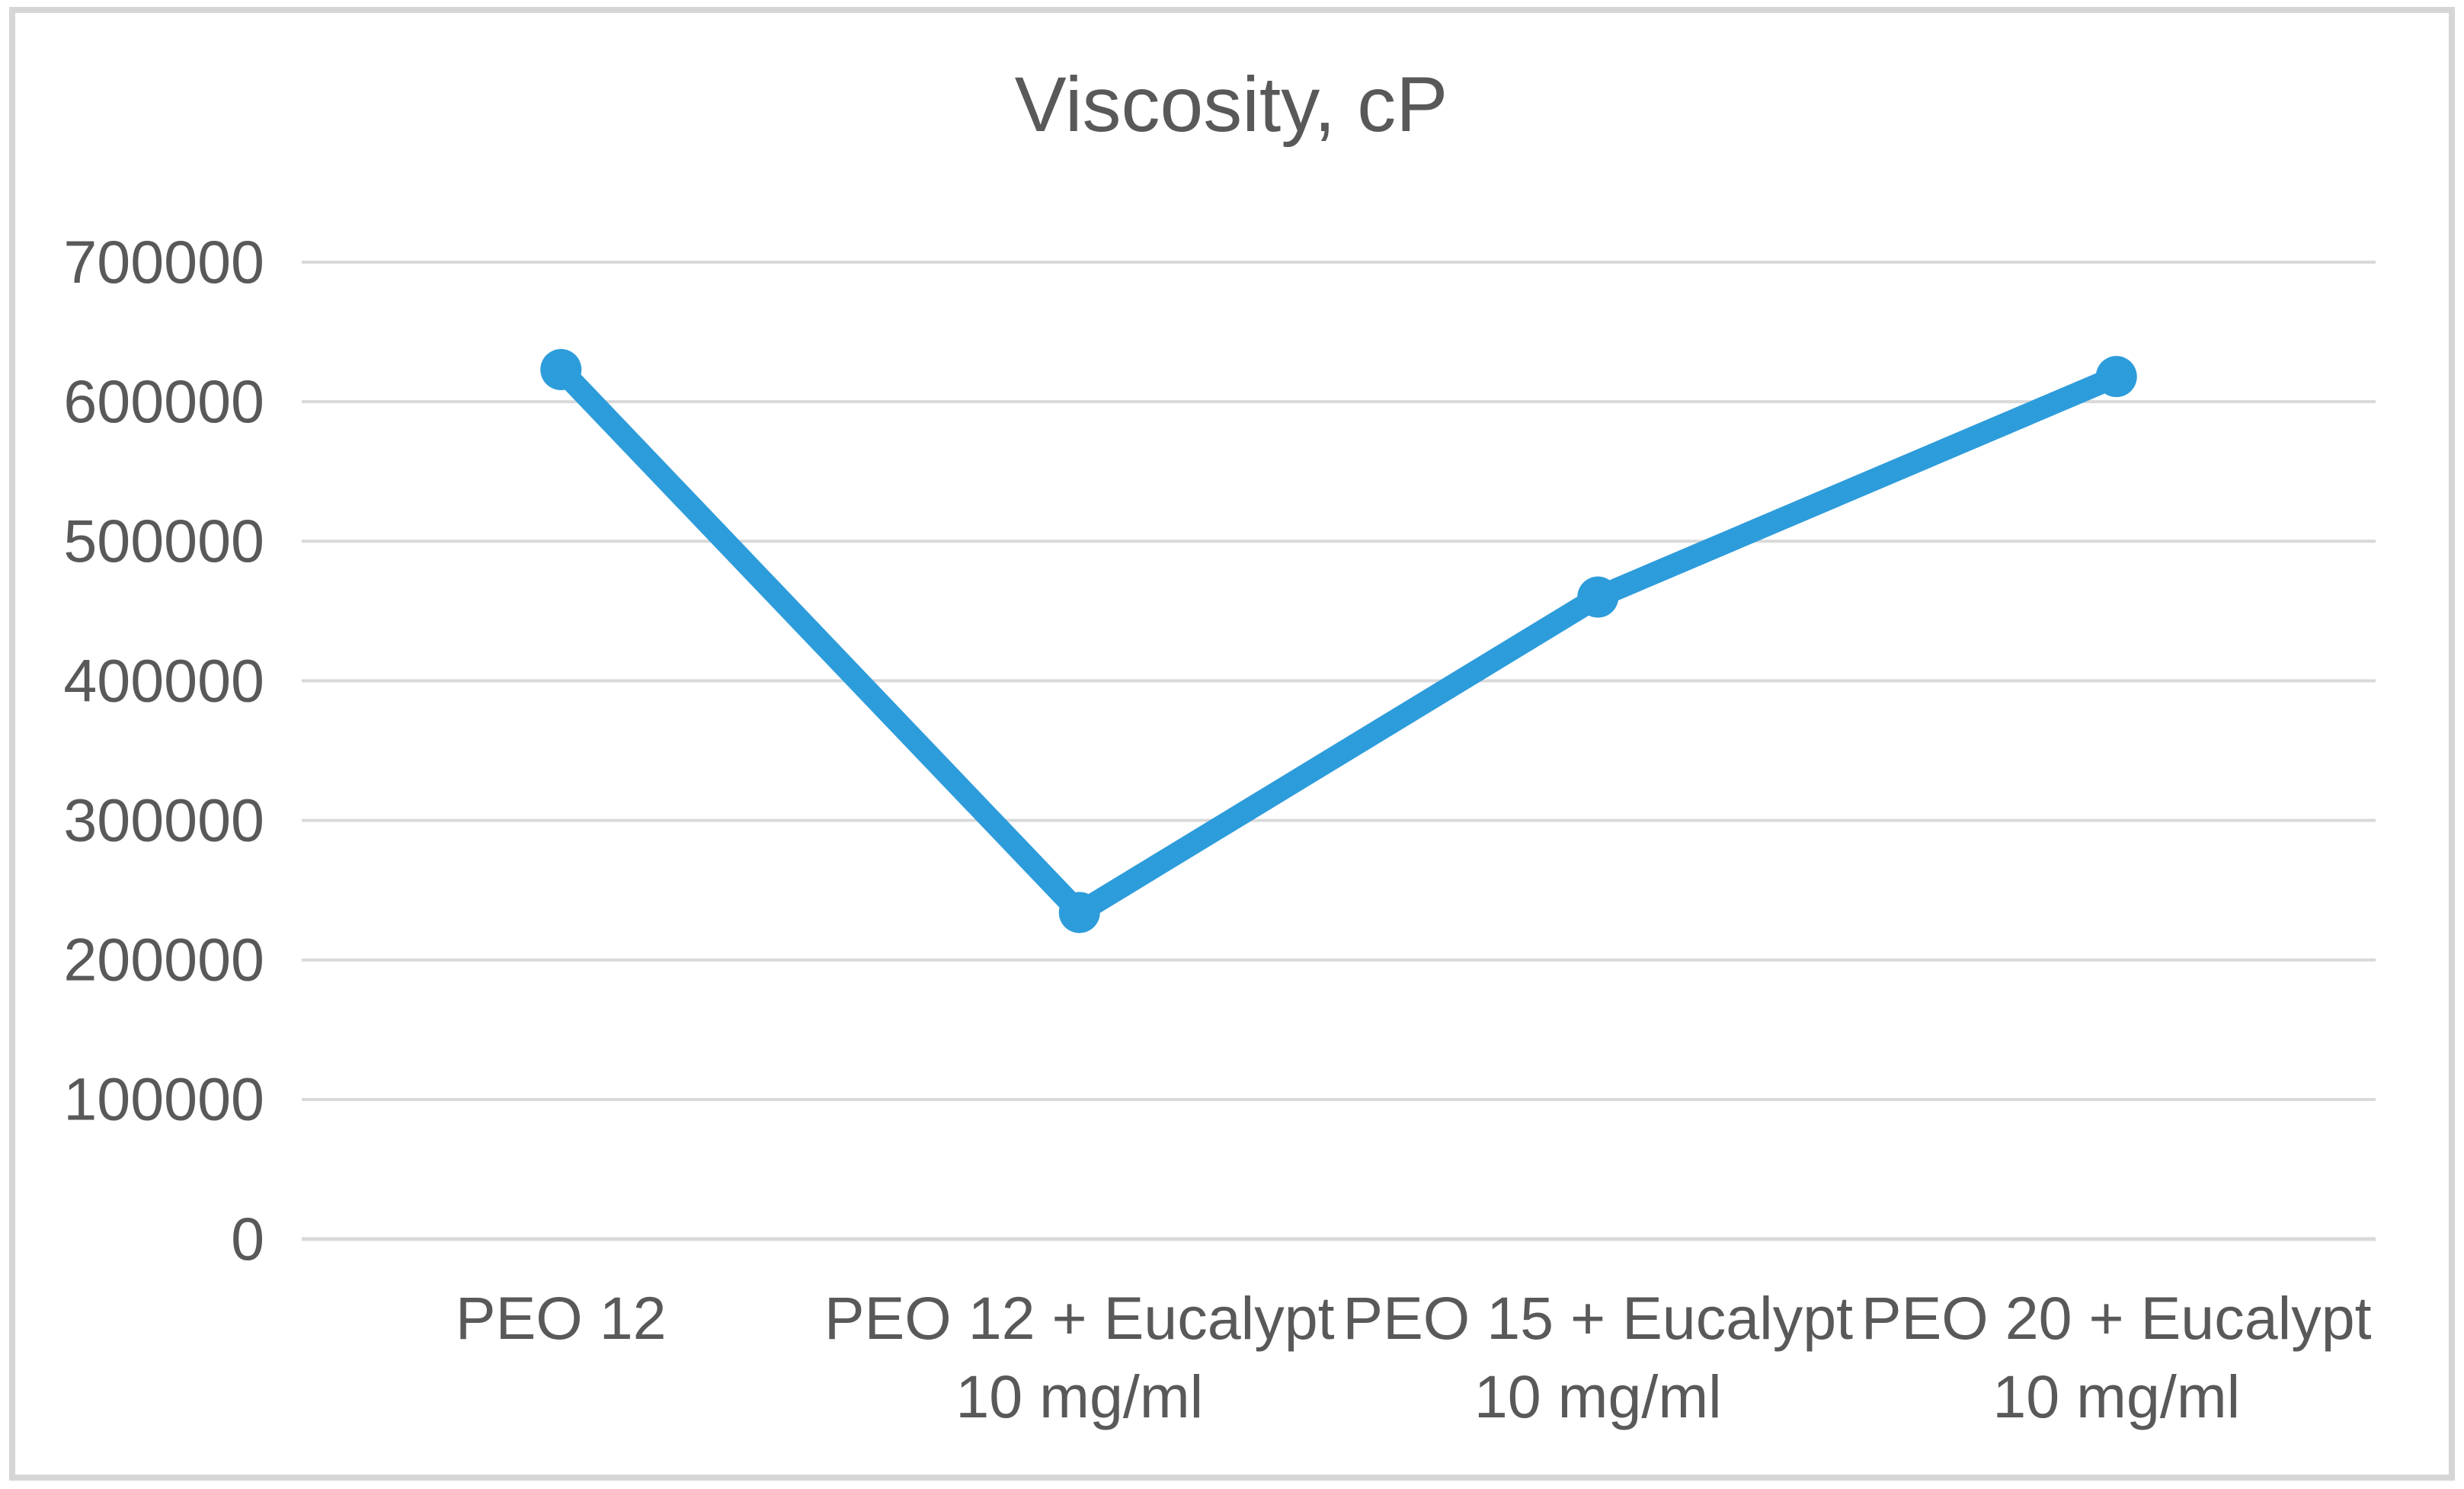 The width and height of the screenshot is (2464, 1489). Describe the element at coordinates (163, 1099) in the screenshot. I see `y-axis-tick-label: 100000` at that location.